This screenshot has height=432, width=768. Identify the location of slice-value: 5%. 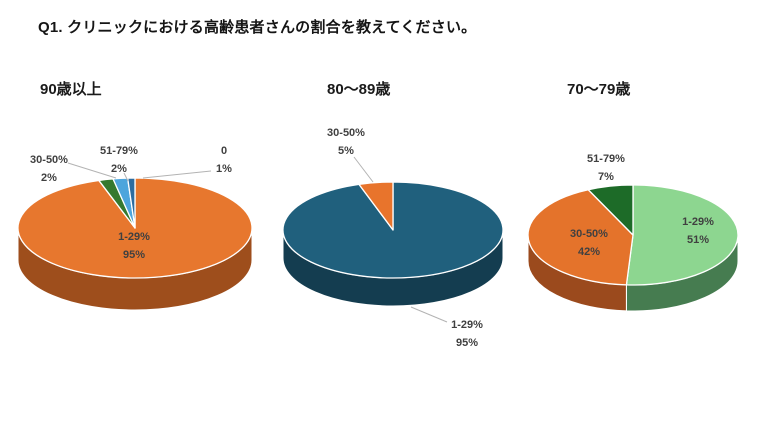
(346, 151).